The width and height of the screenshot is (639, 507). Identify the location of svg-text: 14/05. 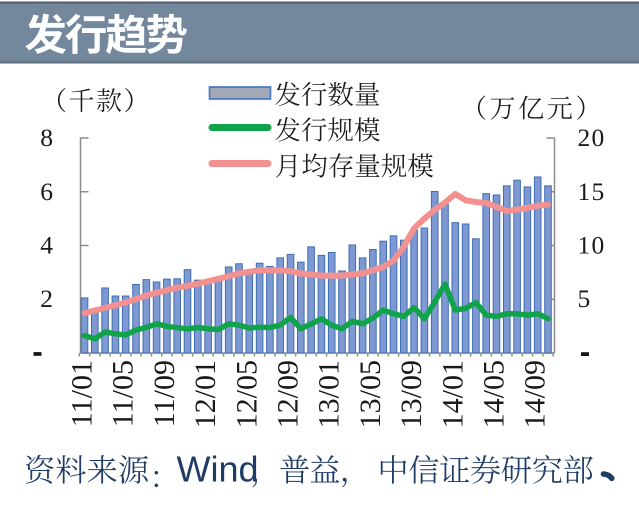
(494, 394).